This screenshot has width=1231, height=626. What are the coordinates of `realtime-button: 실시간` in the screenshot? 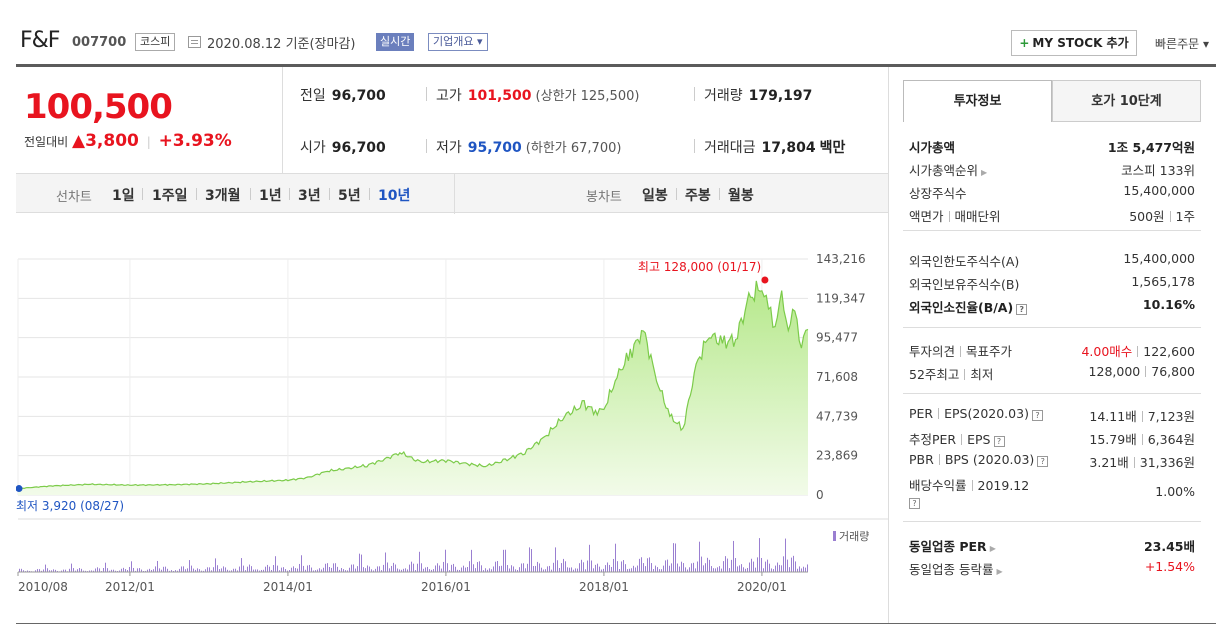 It's located at (395, 42).